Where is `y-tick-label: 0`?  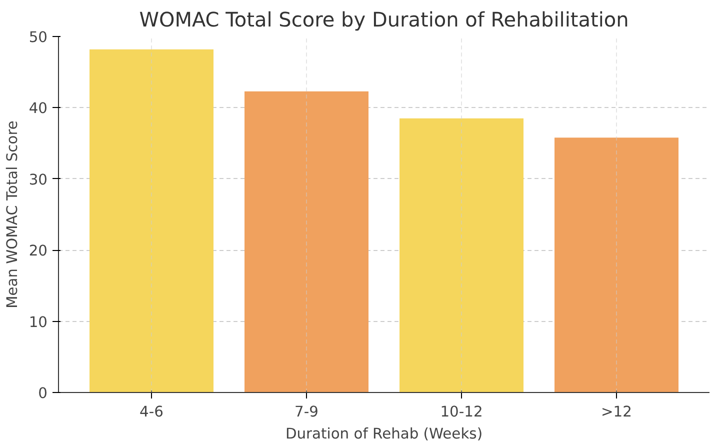
y-tick-label: 0 is located at coordinates (43, 393).